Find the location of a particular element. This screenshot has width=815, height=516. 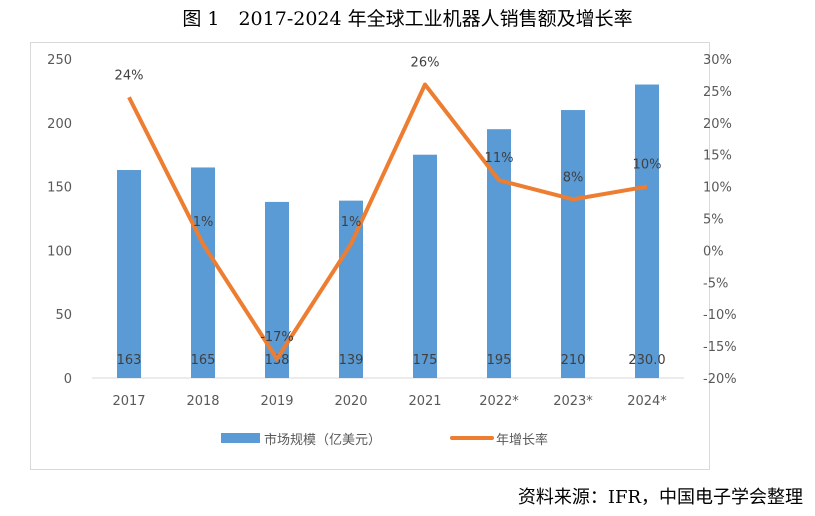

legend-swatch-bar is located at coordinates (240, 438).